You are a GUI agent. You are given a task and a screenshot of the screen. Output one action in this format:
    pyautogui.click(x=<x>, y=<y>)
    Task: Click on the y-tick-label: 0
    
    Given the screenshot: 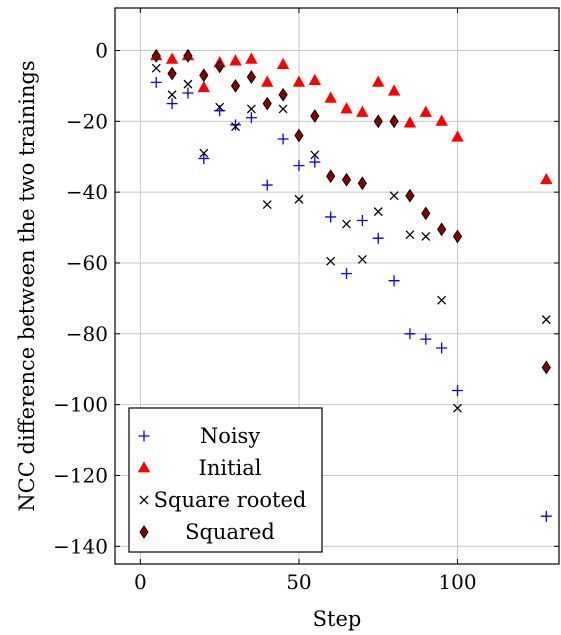 What is the action you would take?
    pyautogui.click(x=101, y=50)
    